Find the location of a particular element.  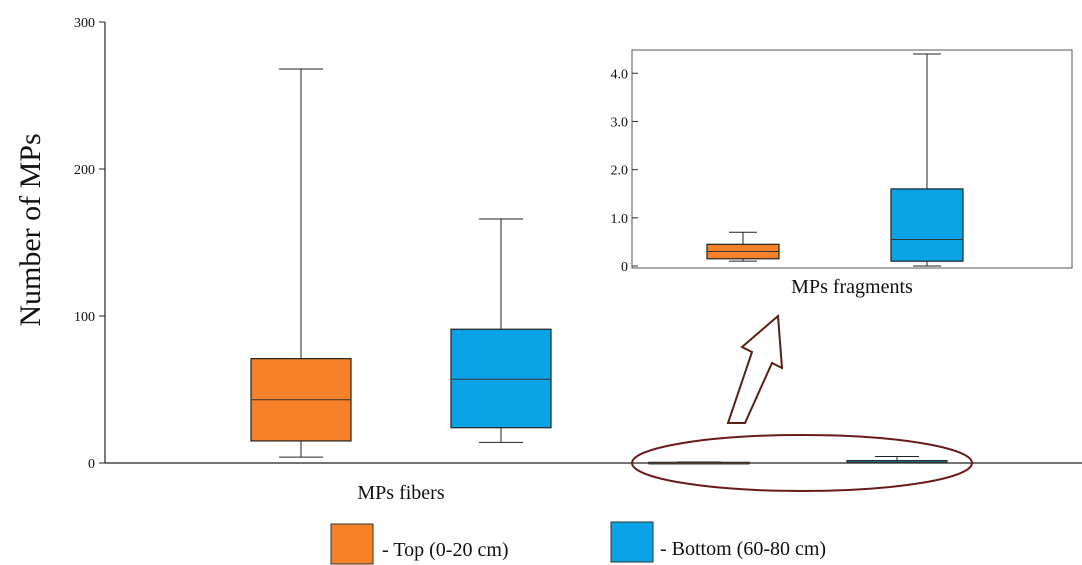

inset-y-tick-label-0: 0 is located at coordinates (624, 267).